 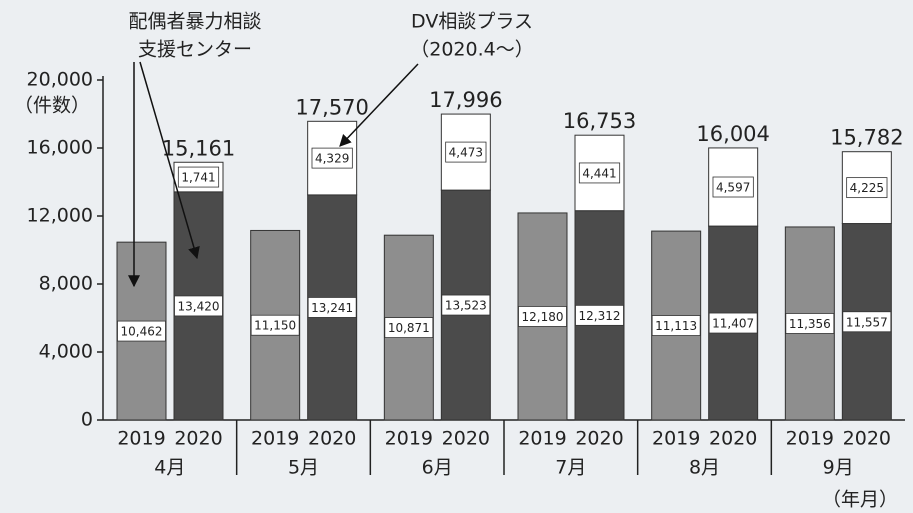 I want to click on value-label: 11,356, so click(x=810, y=324).